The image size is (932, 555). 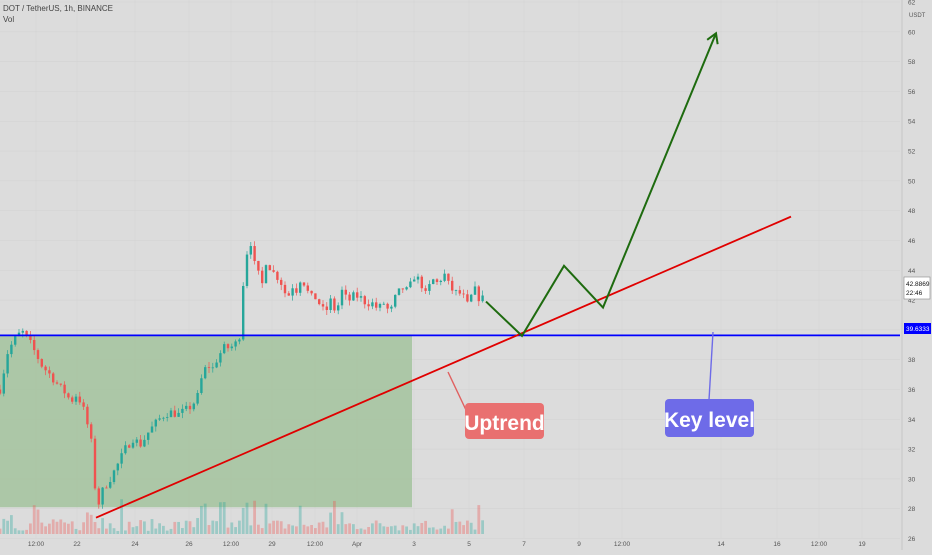 I want to click on key-level-price-tag: 39.6333, so click(x=917, y=328).